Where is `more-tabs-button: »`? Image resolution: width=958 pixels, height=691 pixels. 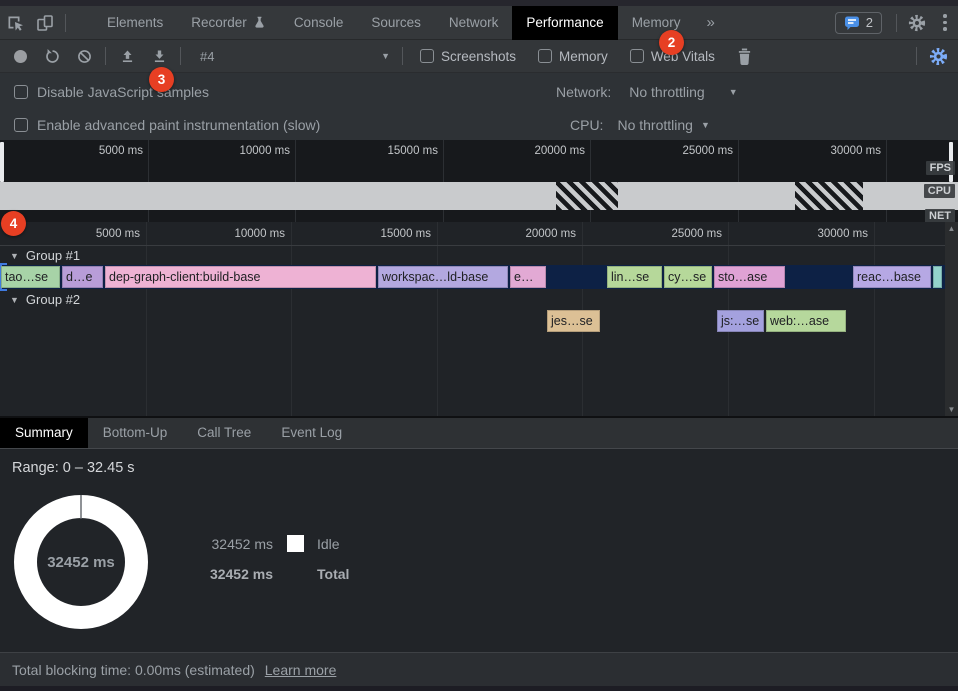
more-tabs-button: » is located at coordinates (710, 22).